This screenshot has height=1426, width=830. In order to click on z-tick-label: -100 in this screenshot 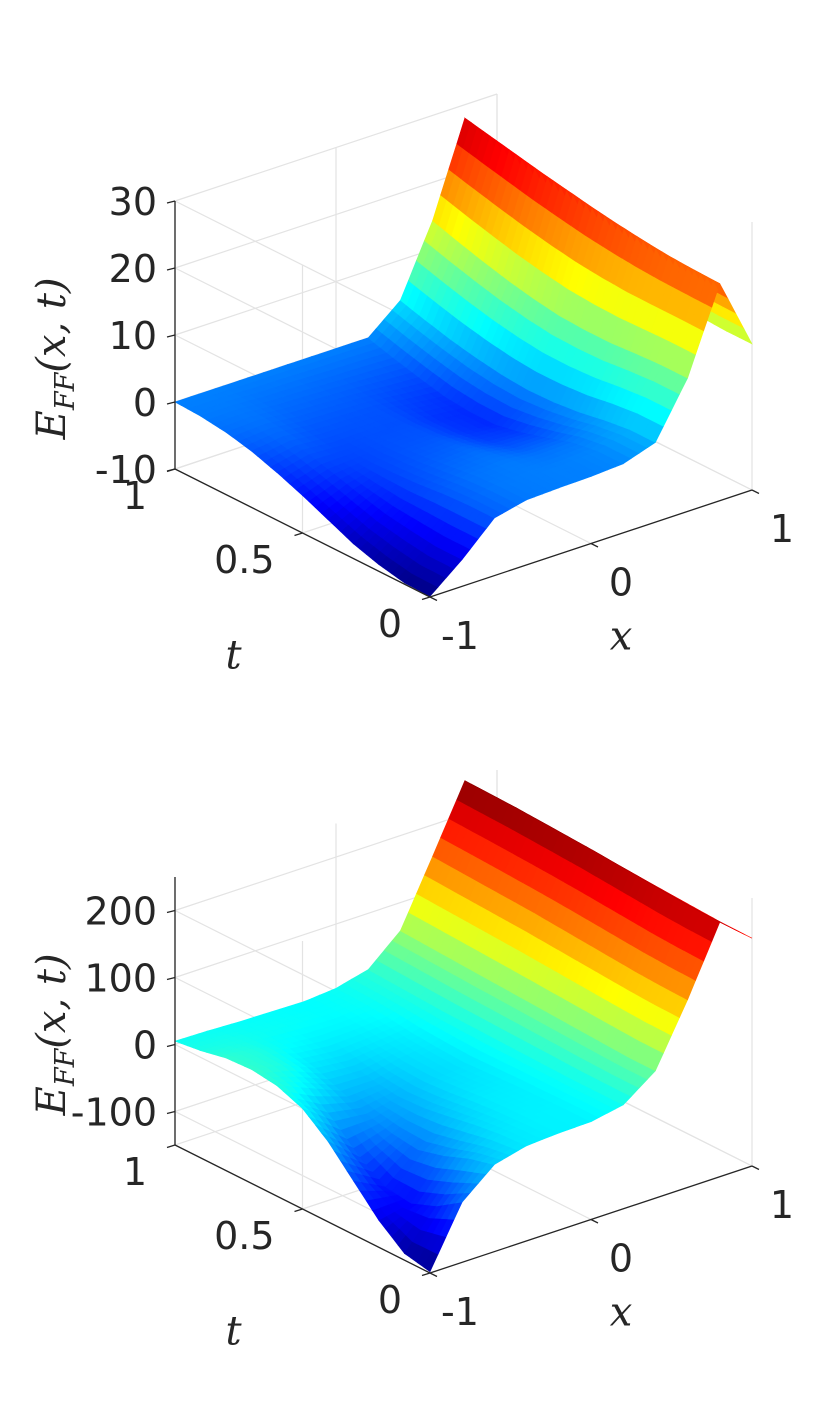, I will do `click(114, 1113)`.